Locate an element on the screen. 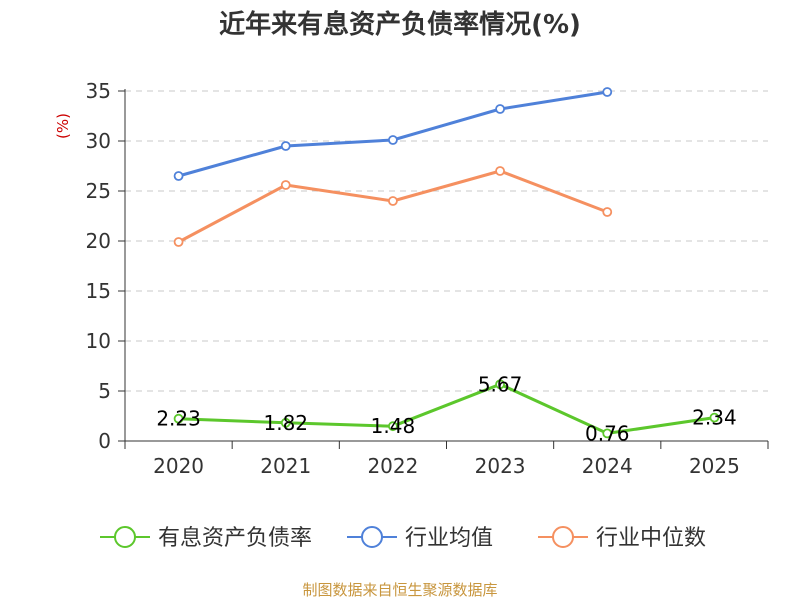  data-label: 5.67 is located at coordinates (500, 384).